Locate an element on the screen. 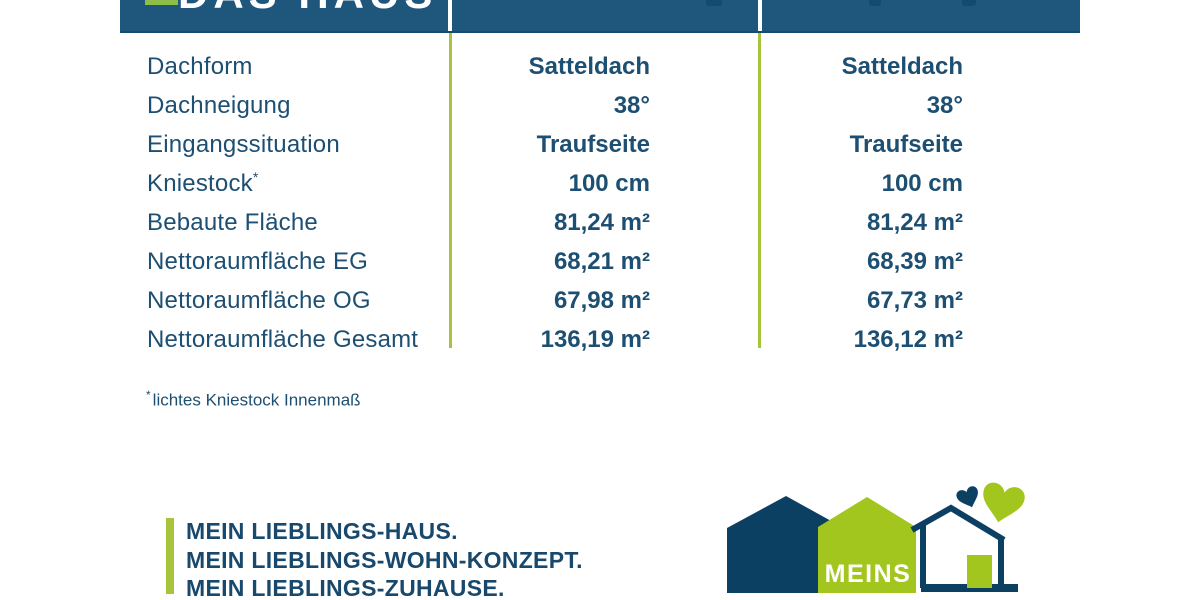 The width and height of the screenshot is (1200, 600). table-row: Nettoraumfläche EG 68,21 m² 68,39 m² is located at coordinates (600, 261).